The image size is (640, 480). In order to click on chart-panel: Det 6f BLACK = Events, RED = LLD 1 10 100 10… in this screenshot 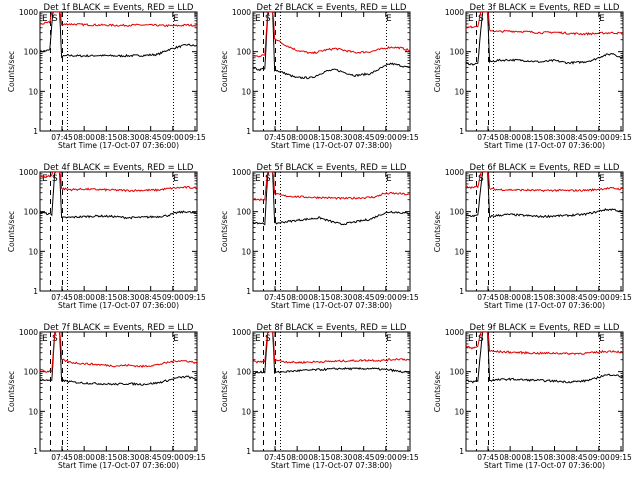, I will do `click(532, 236)`.